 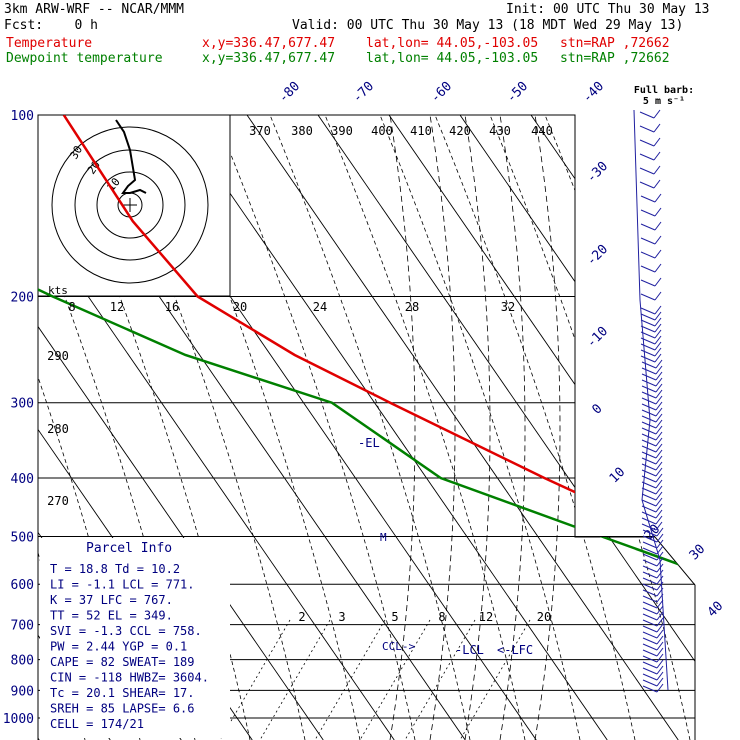 What do you see at coordinates (441, 617) in the screenshot?
I see `mixing-ratio-label: 8` at bounding box center [441, 617].